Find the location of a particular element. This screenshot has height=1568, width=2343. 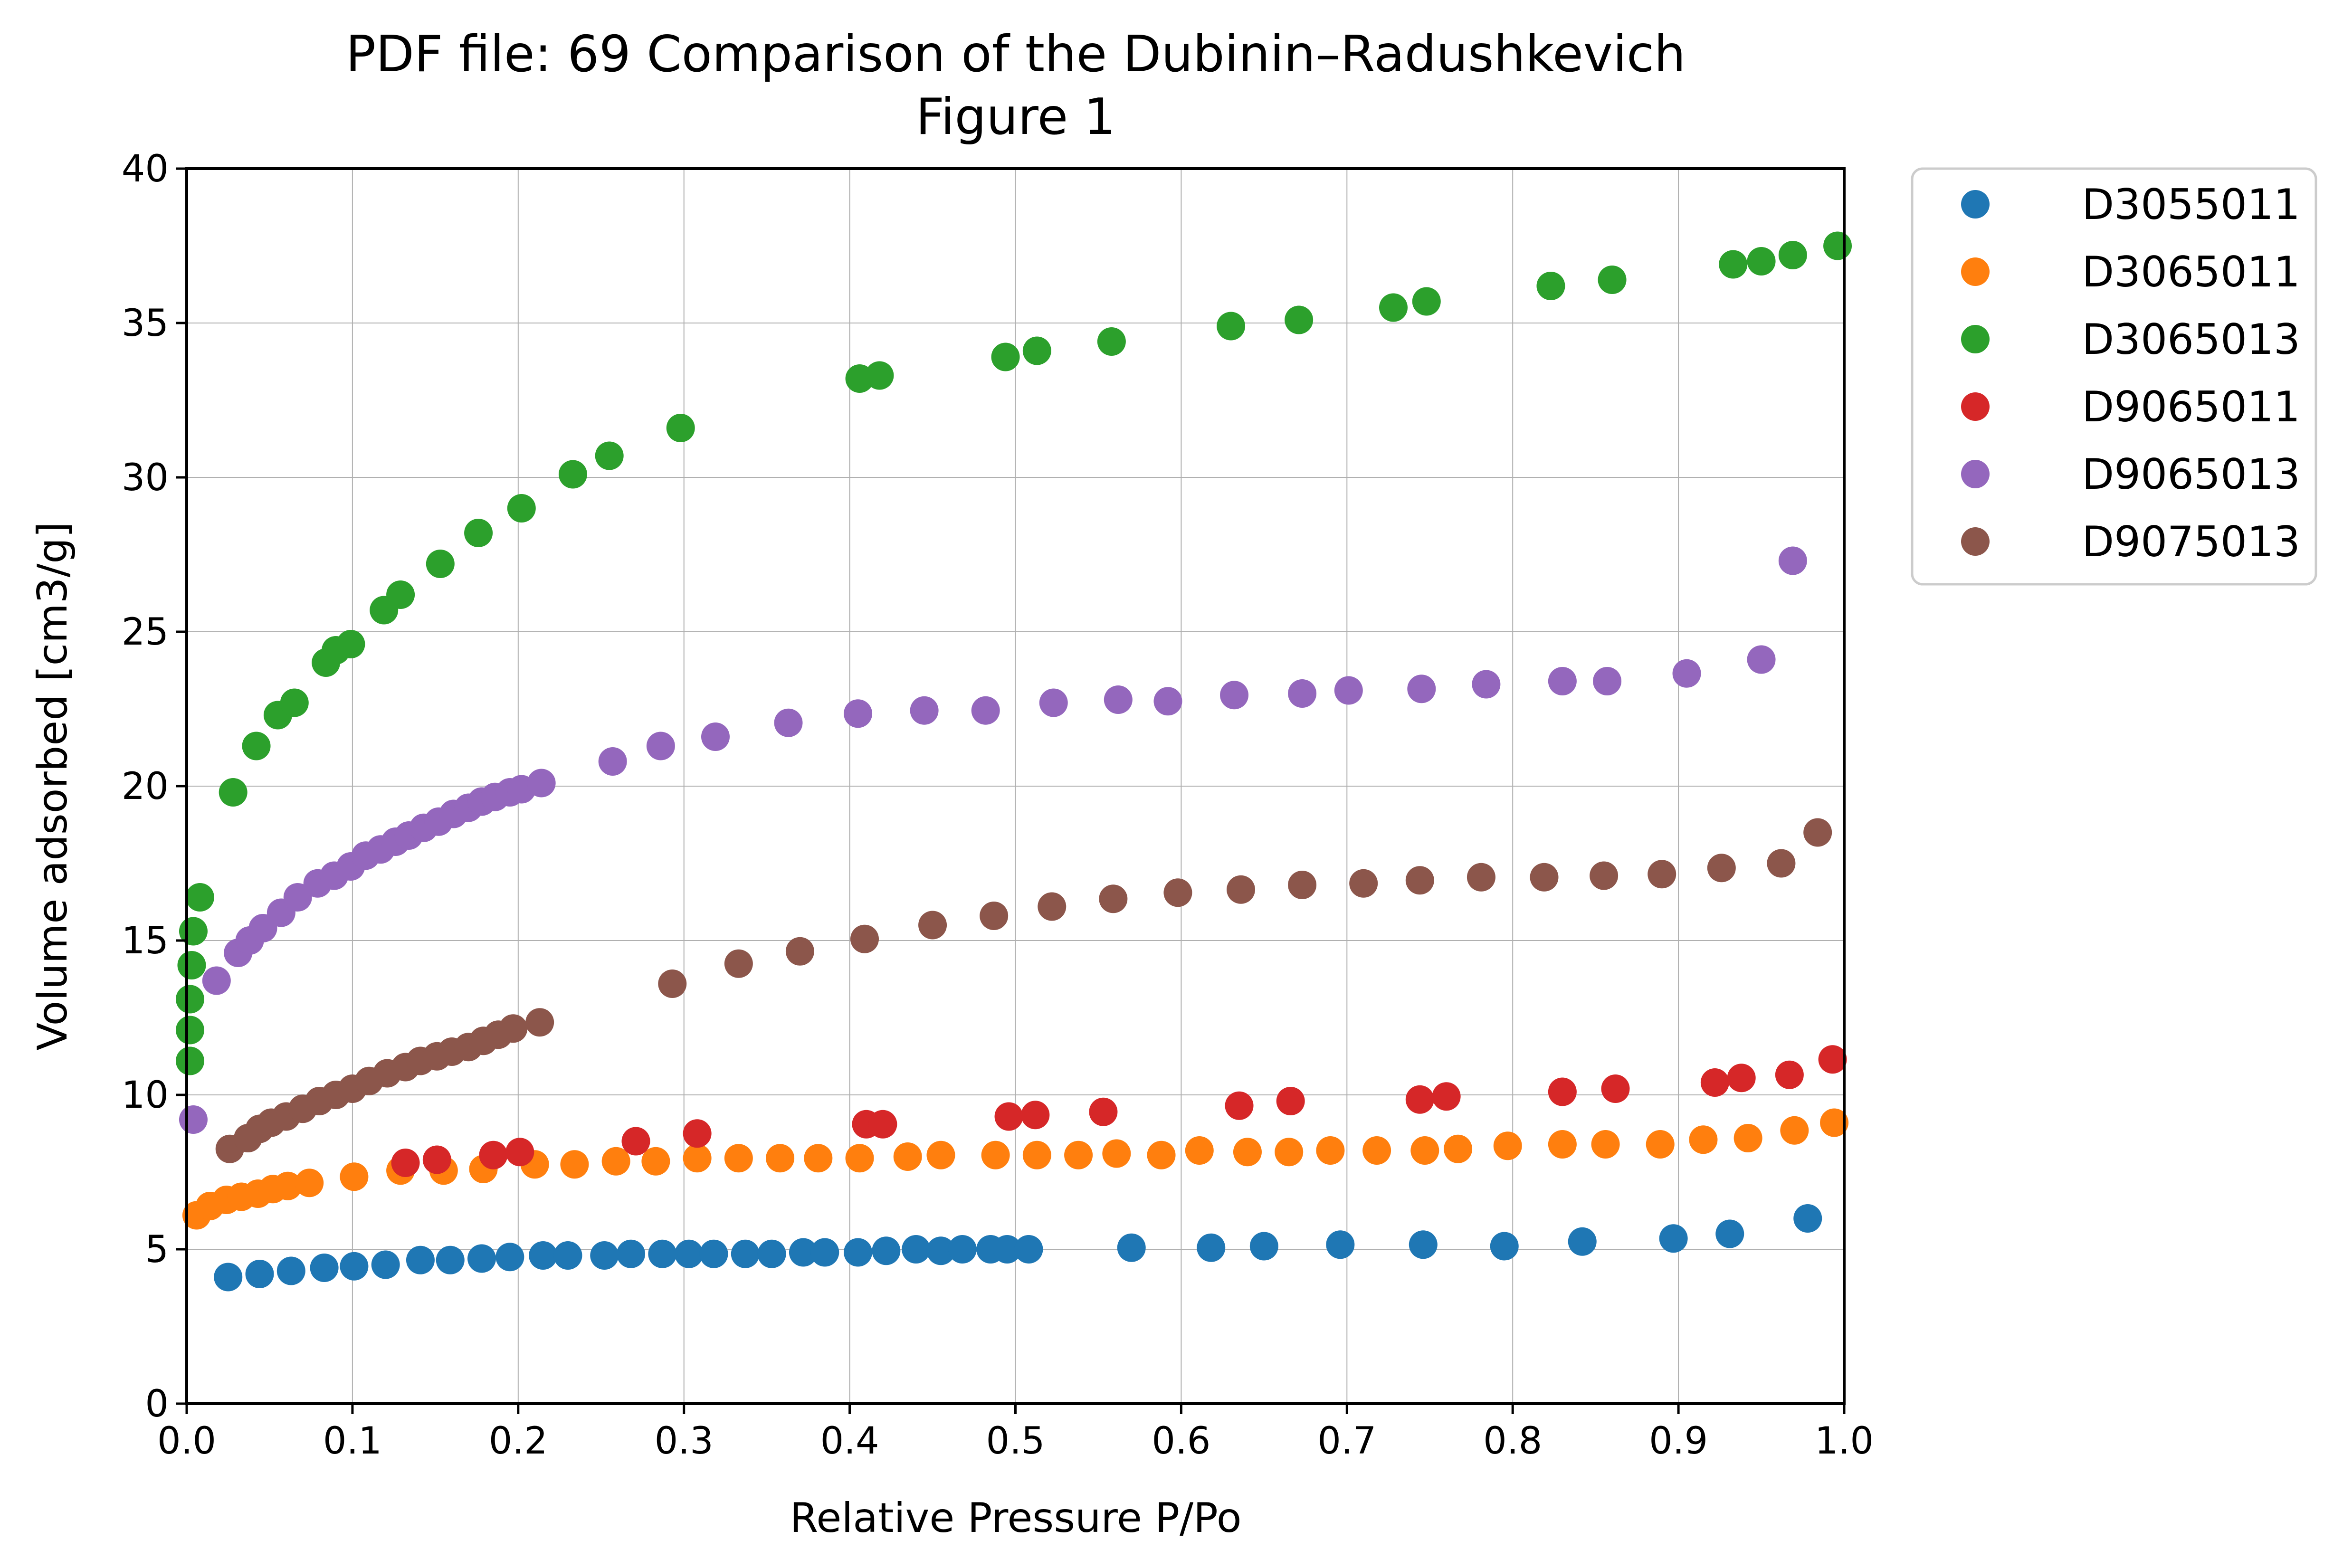

legend-item: D9065013 is located at coordinates (2130, 474).